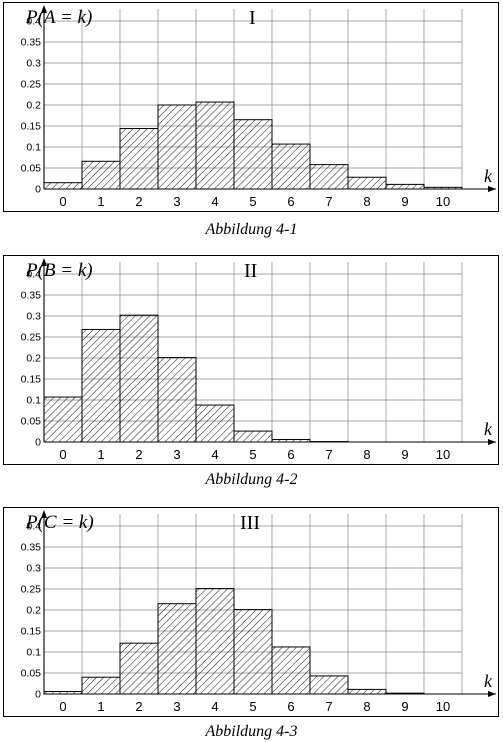 The image size is (503, 742). What do you see at coordinates (251, 271) in the screenshot?
I see `chart-title: II` at bounding box center [251, 271].